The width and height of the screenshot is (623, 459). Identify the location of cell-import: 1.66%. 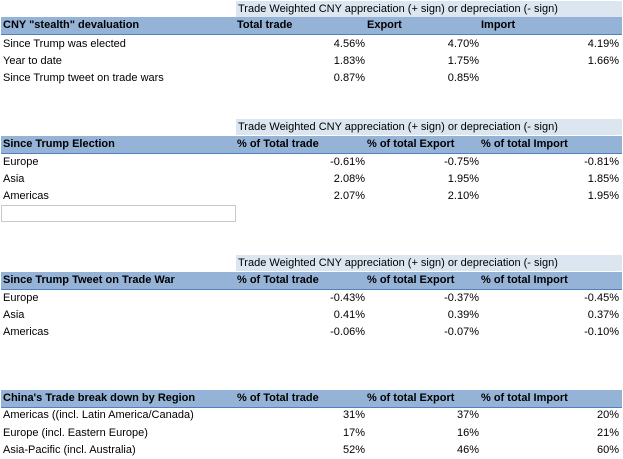
(603, 61).